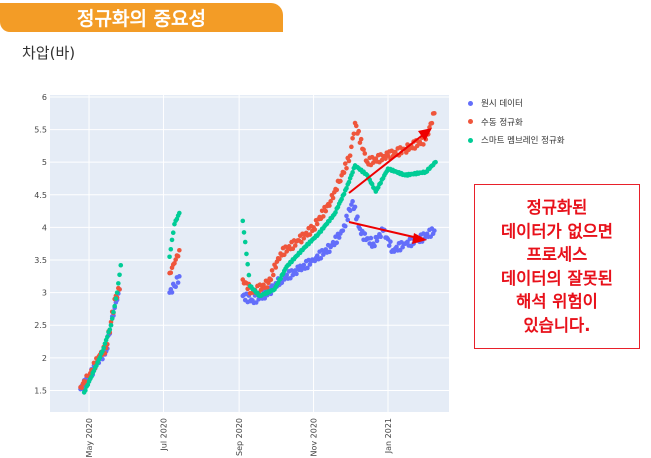 This screenshot has width=651, height=458. I want to click on legend-label: 수동 정규화, so click(502, 122).